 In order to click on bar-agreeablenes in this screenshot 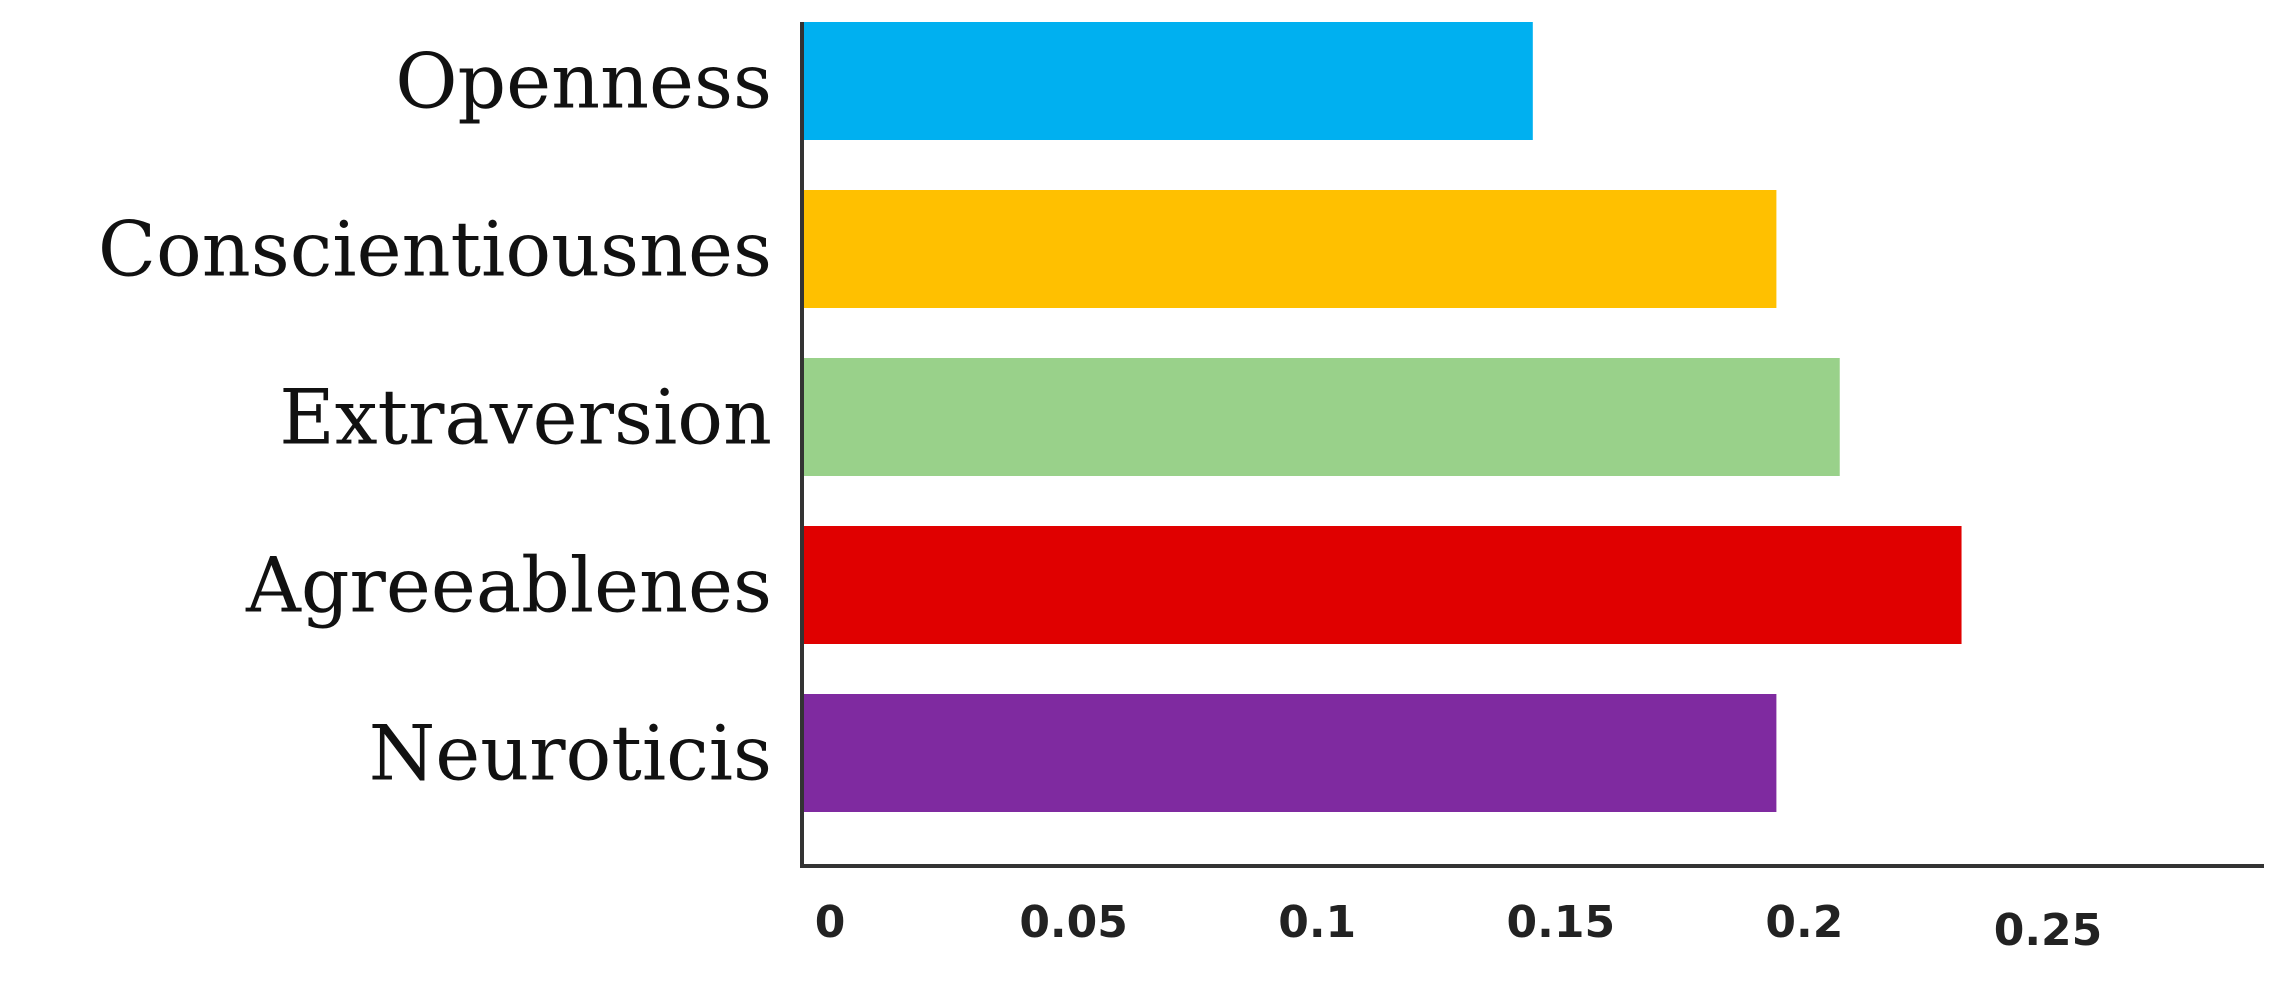, I will do `click(1382, 585)`.